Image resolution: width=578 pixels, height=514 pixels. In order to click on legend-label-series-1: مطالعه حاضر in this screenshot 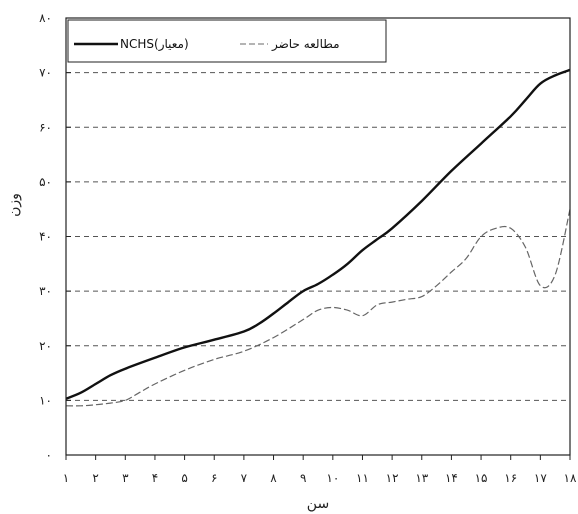, I will do `click(305, 44)`.